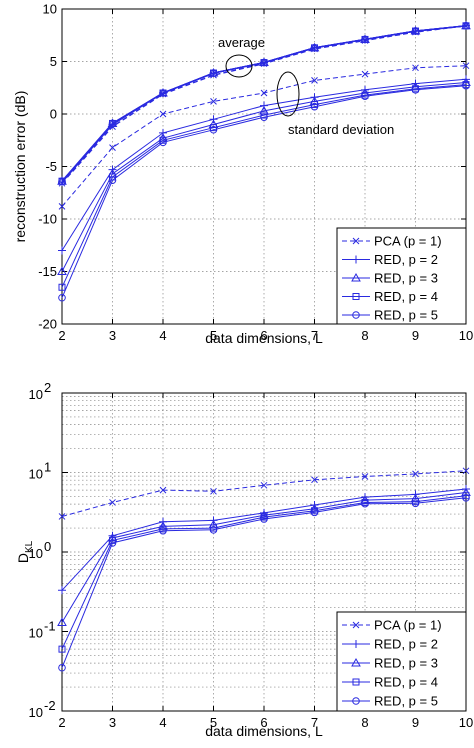 The height and width of the screenshot is (748, 474). What do you see at coordinates (341, 129) in the screenshot?
I see `annotation-standard-deviation: standard deviation` at bounding box center [341, 129].